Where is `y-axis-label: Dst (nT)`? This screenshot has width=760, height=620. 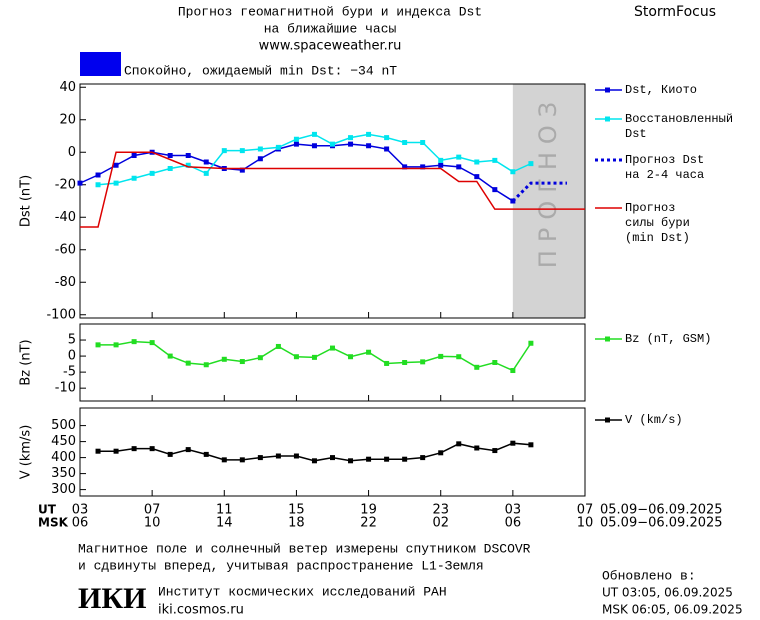
y-axis-label: Dst (nT) is located at coordinates (26, 201).